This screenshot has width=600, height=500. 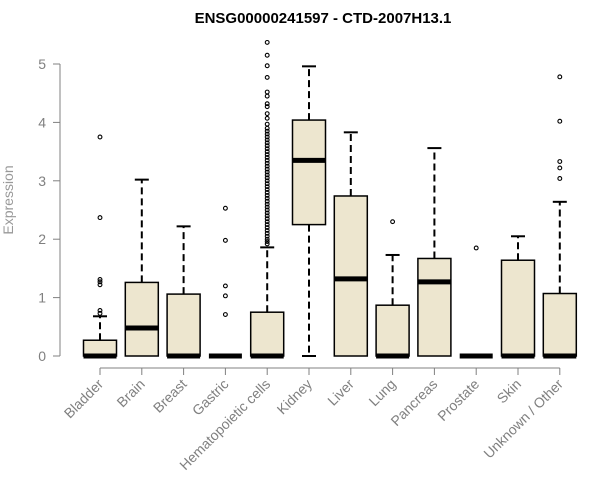 What do you see at coordinates (42, 122) in the screenshot?
I see `y-tick-label: 4` at bounding box center [42, 122].